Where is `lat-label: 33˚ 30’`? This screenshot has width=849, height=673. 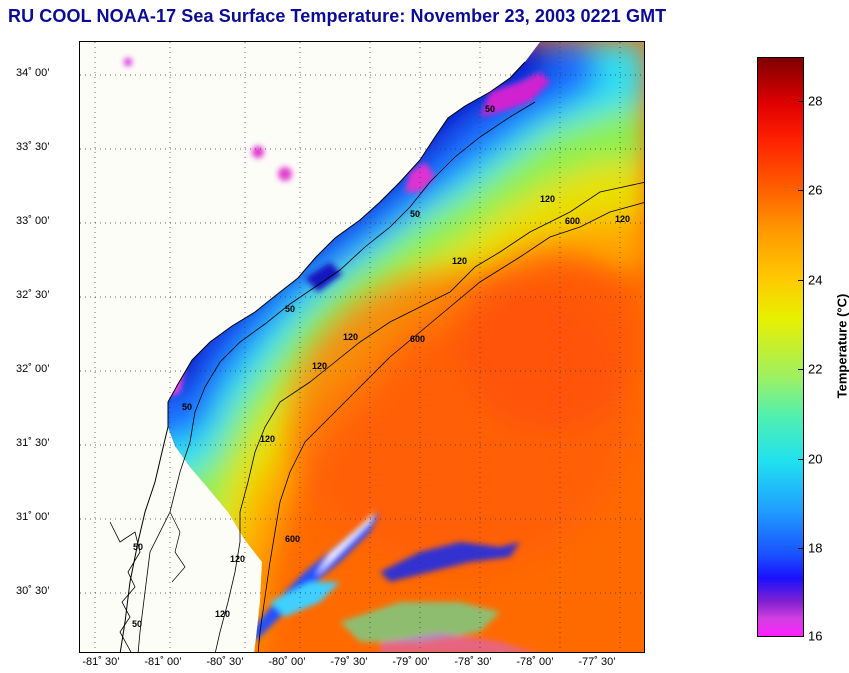 lat-label: 33˚ 30’ is located at coordinates (33, 147).